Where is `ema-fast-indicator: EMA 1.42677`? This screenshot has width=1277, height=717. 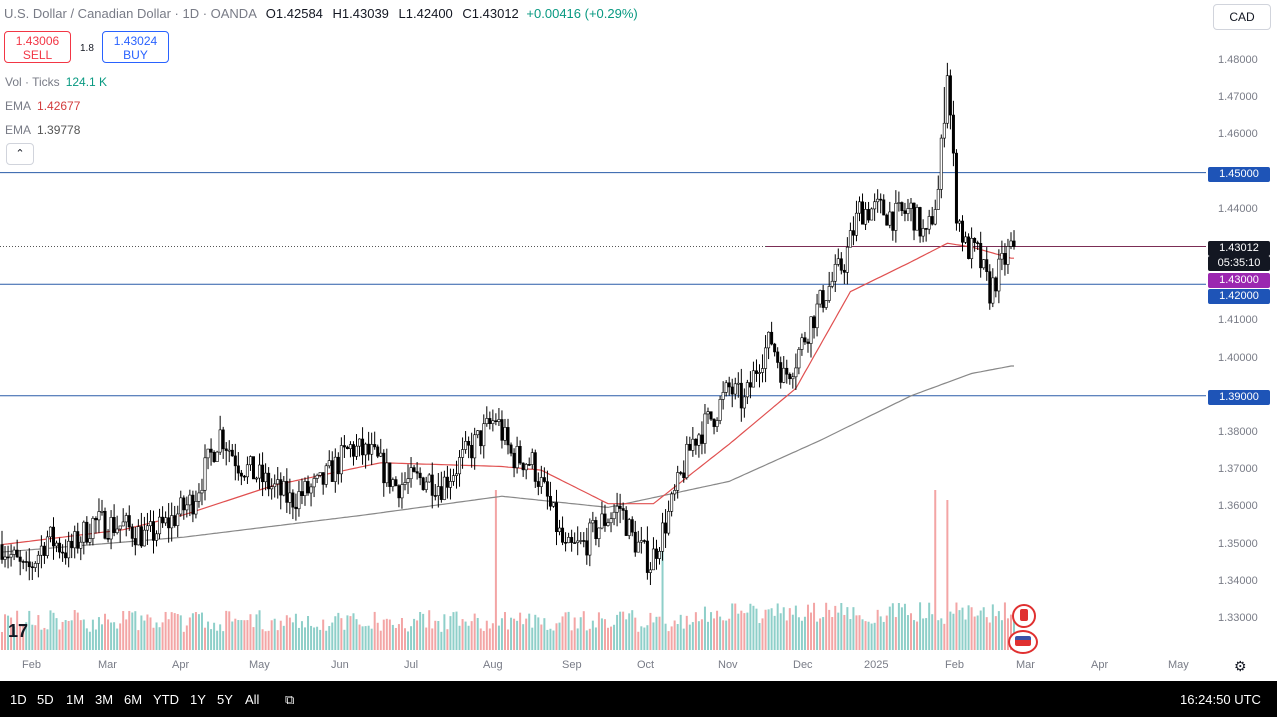
ema-fast-indicator: EMA 1.42677 is located at coordinates (42, 106).